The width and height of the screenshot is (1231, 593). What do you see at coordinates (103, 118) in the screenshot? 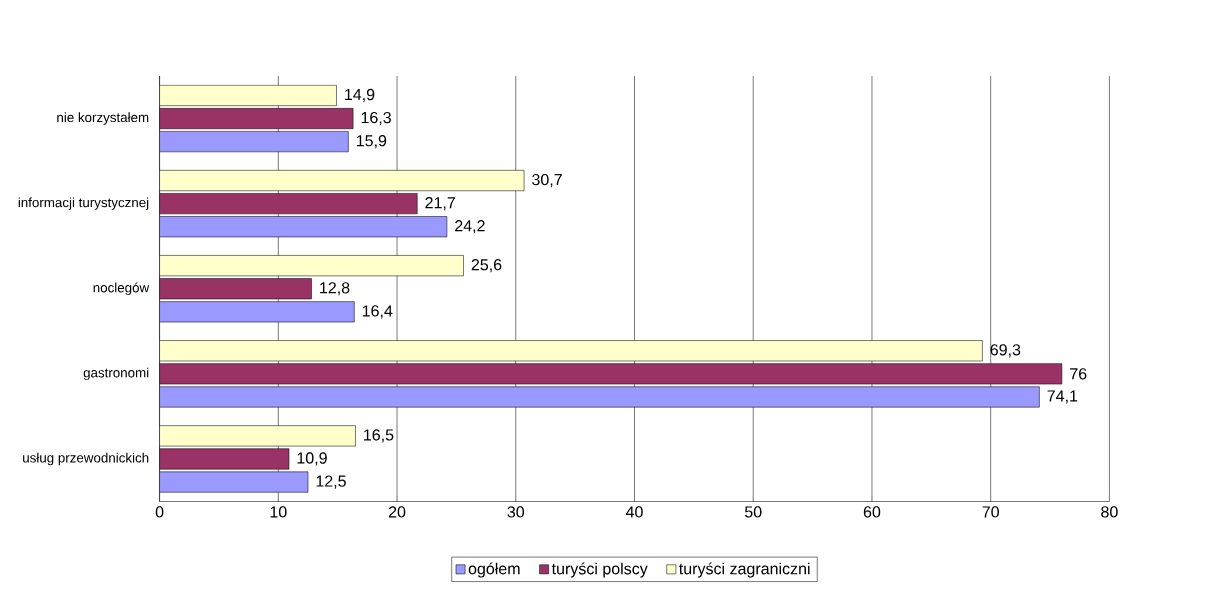
I see `y-tick-label: nie korzystałem` at bounding box center [103, 118].